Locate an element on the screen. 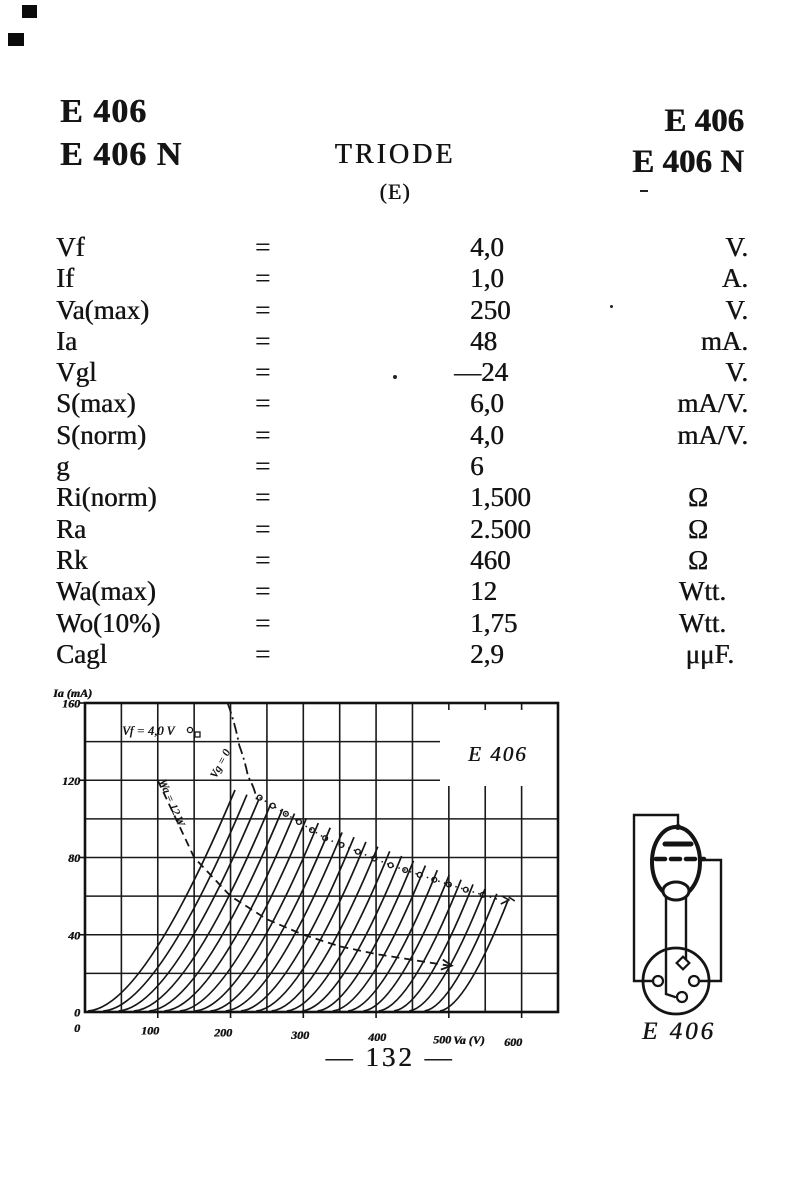 Image resolution: width=800 pixels, height=1200 pixels. y-tick-label: 160 is located at coordinates (71, 704).